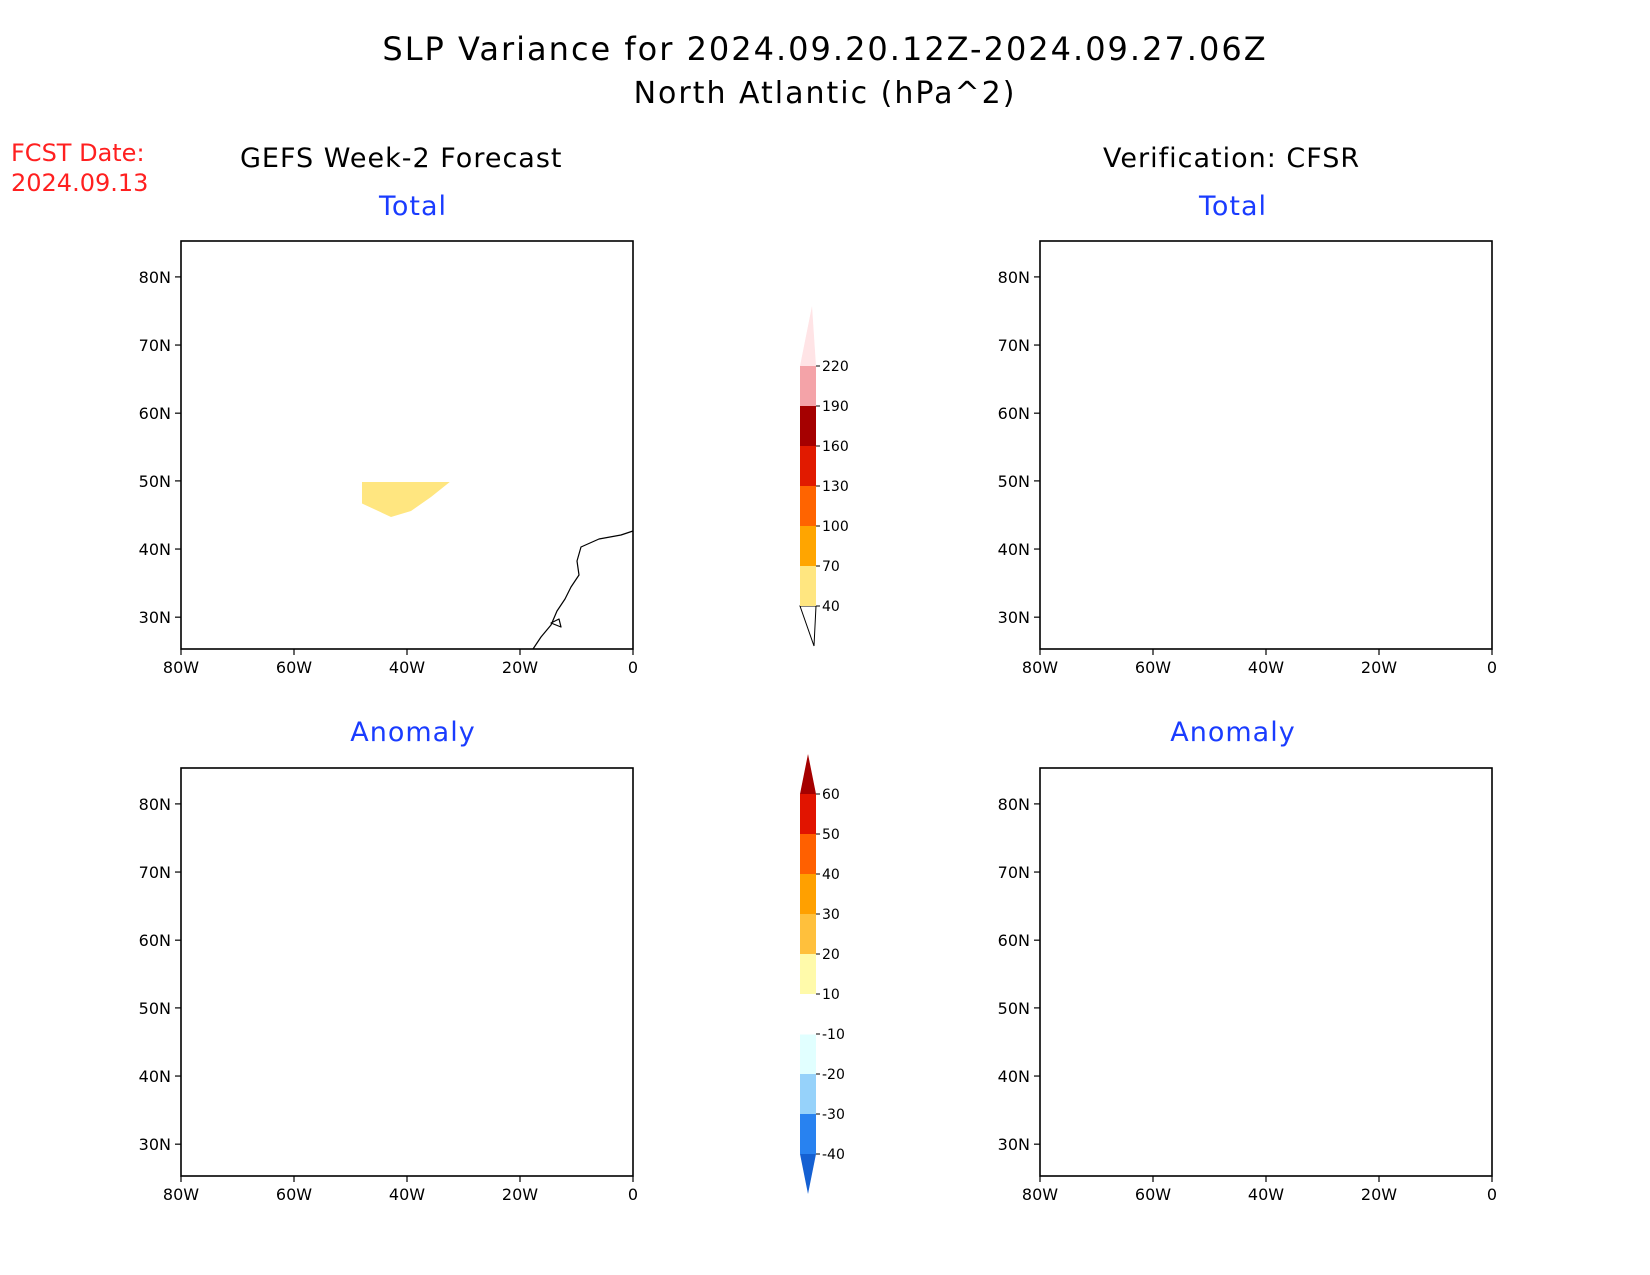 The height and width of the screenshot is (1275, 1650). Describe the element at coordinates (833, 1035) in the screenshot. I see `colorbar-anomaly-label: -10` at that location.